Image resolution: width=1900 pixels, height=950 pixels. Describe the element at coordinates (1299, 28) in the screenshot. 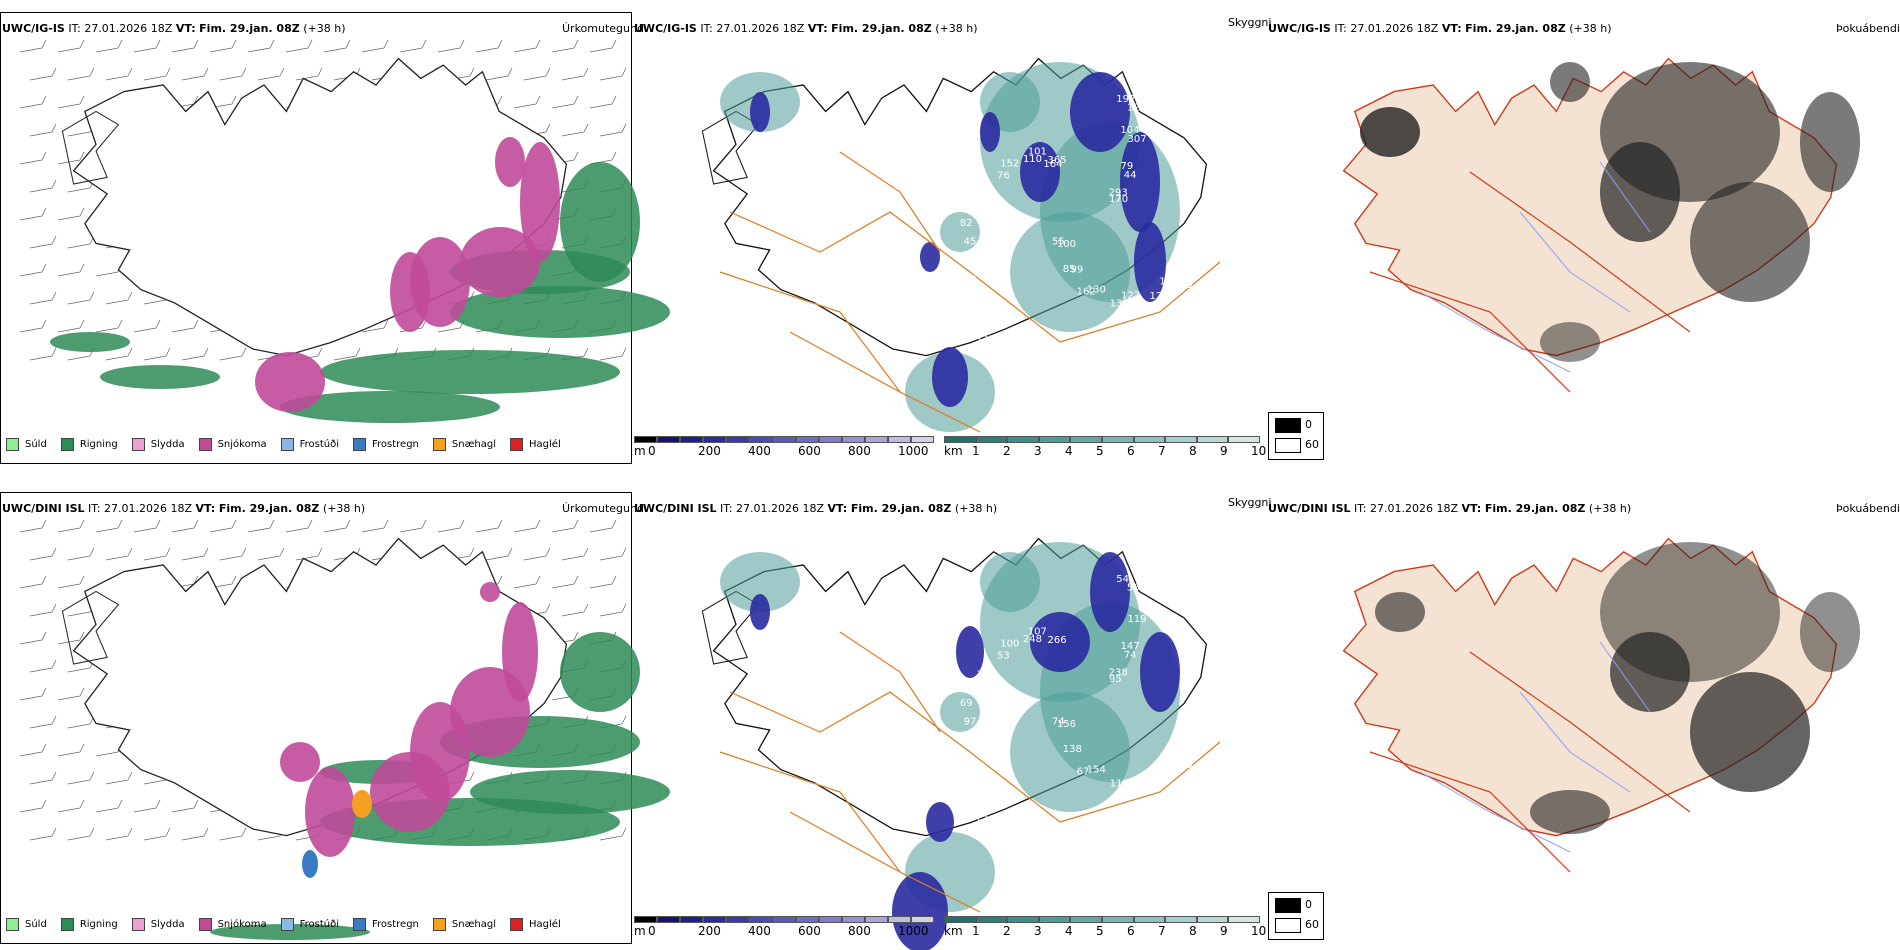

I see `model-name: UWC/IG-IS` at that location.